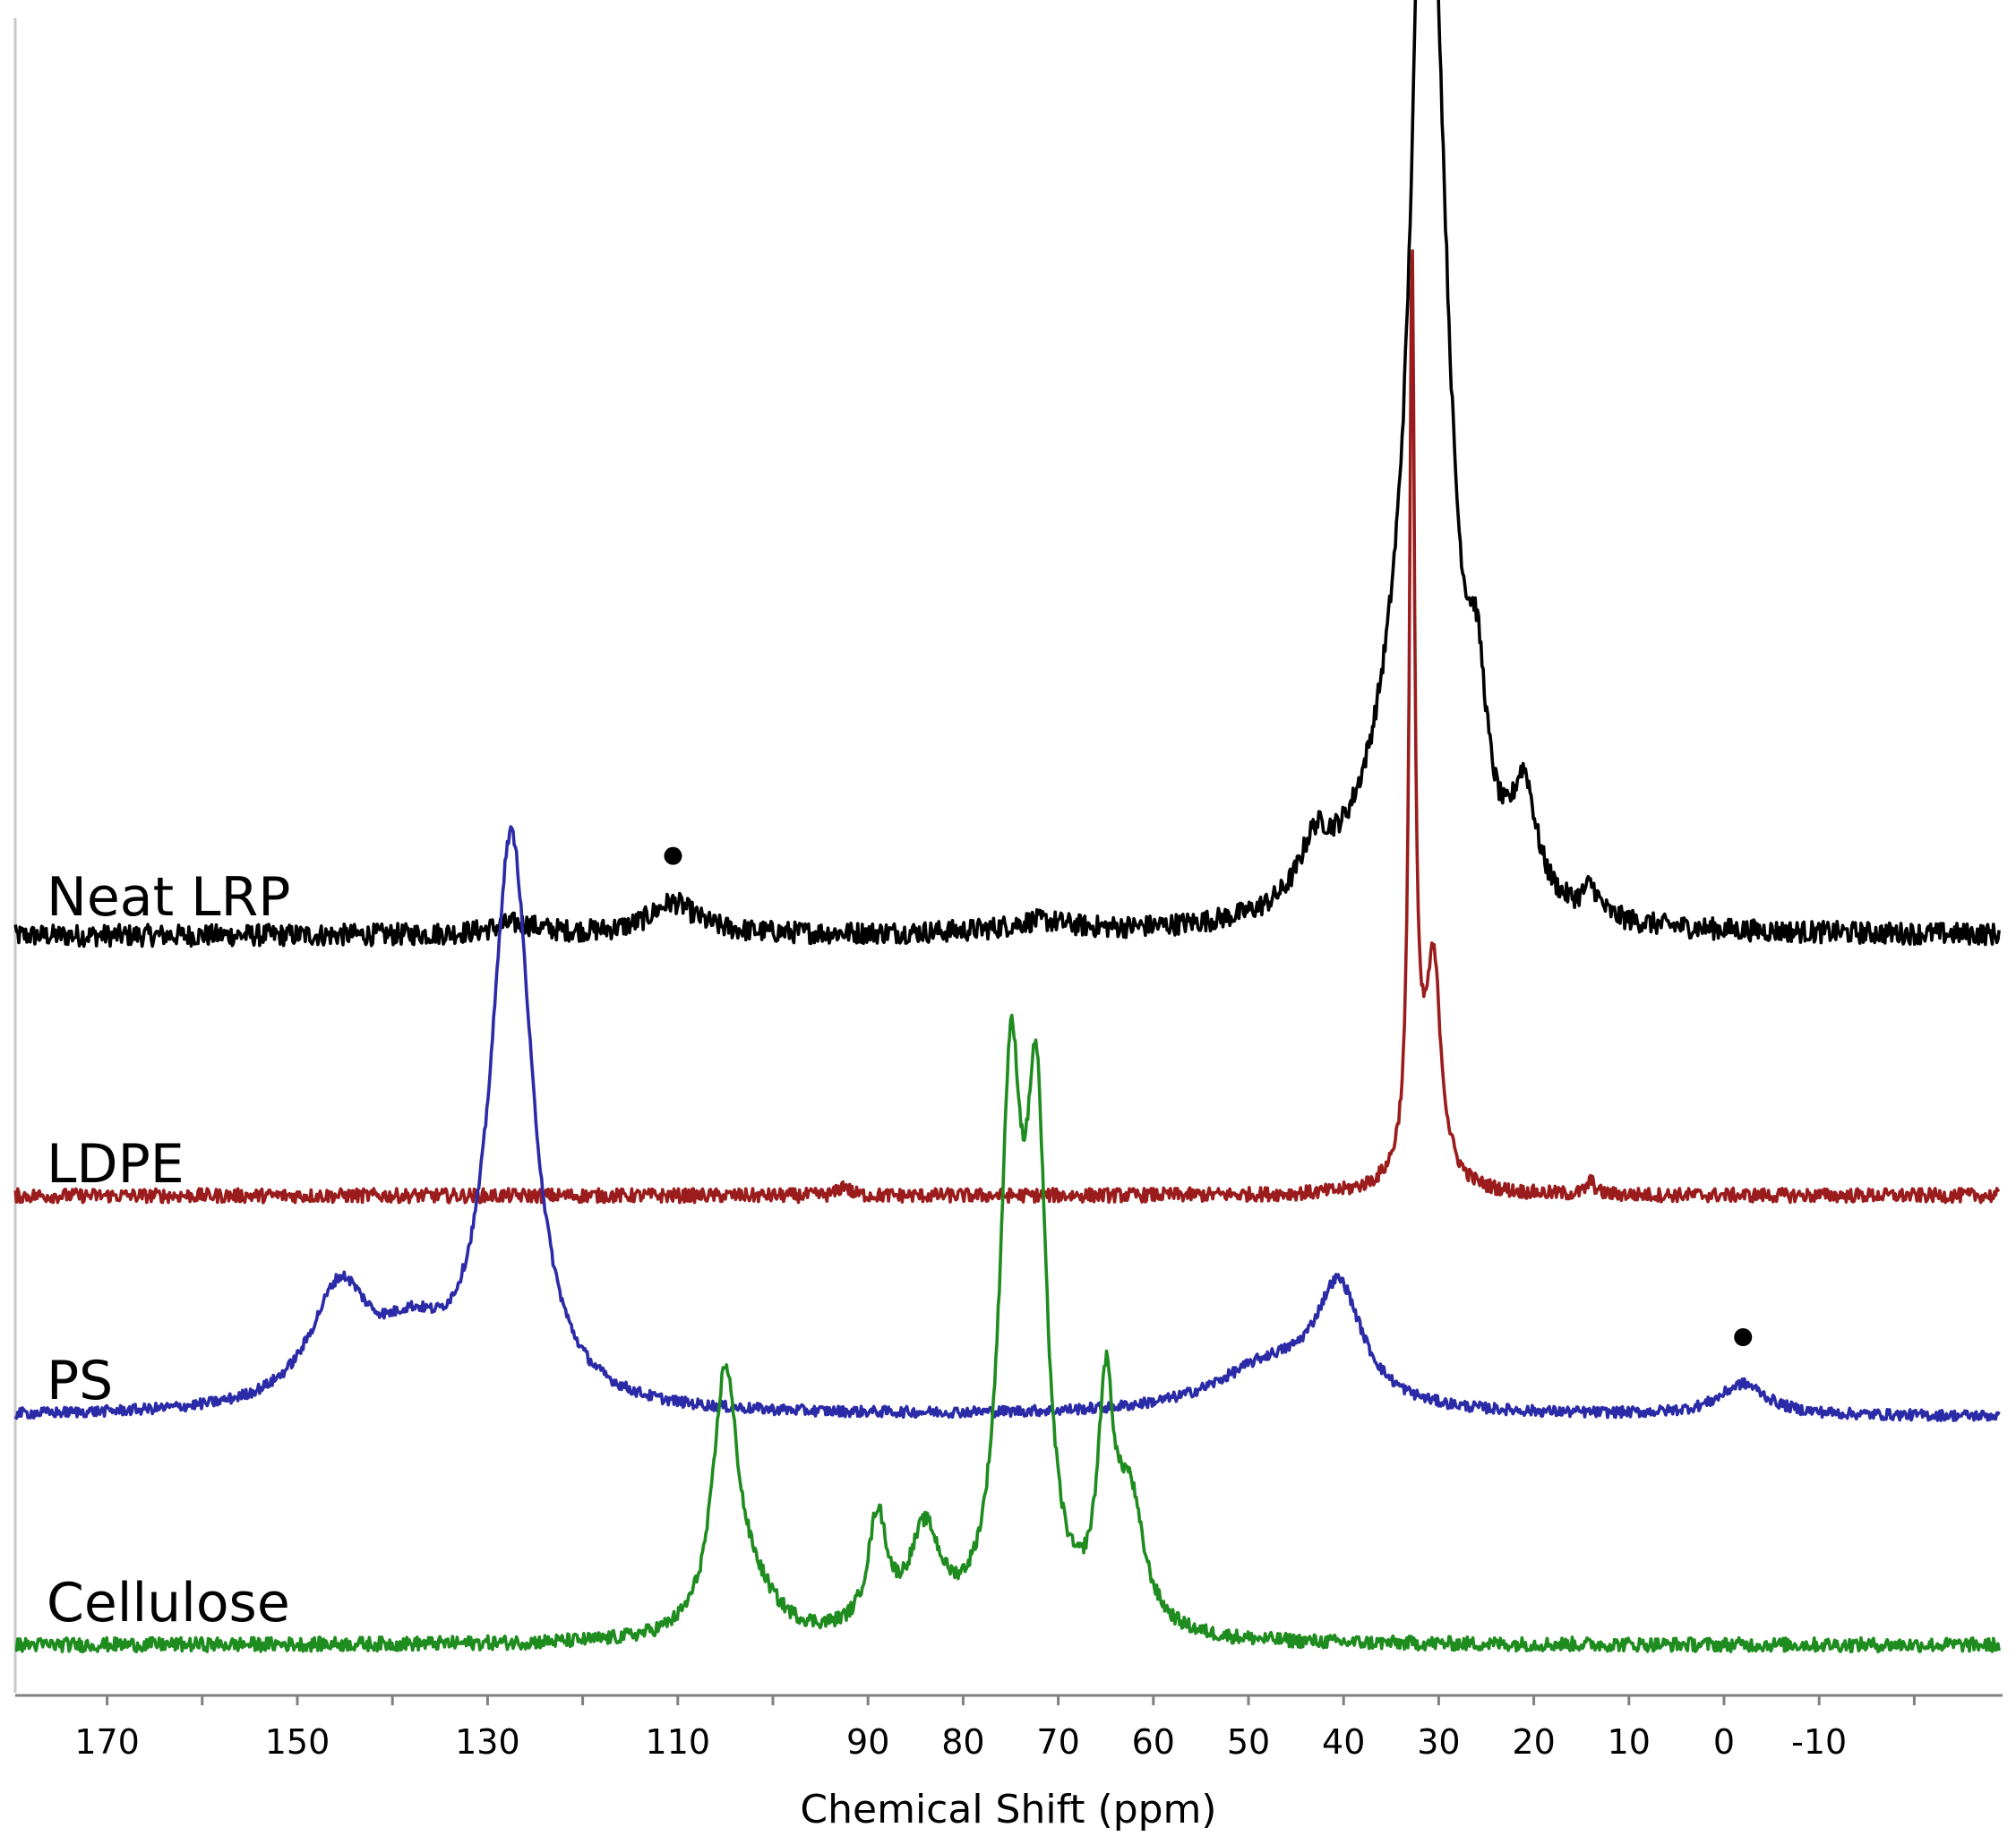 This screenshot has height=1845, width=2016. I want to click on series-label-ps: PS, so click(80, 1381).